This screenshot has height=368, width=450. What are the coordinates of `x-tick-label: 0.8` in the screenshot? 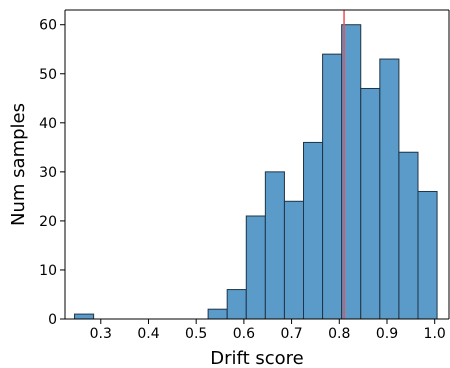 It's located at (339, 334).